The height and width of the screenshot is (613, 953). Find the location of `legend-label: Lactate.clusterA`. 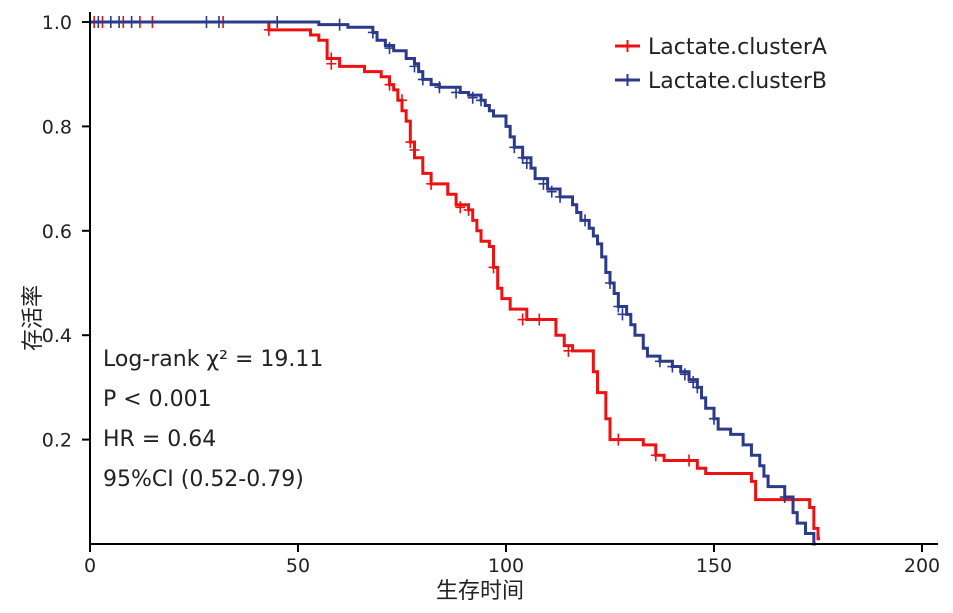

legend-label: Lactate.clusterA is located at coordinates (737, 47).